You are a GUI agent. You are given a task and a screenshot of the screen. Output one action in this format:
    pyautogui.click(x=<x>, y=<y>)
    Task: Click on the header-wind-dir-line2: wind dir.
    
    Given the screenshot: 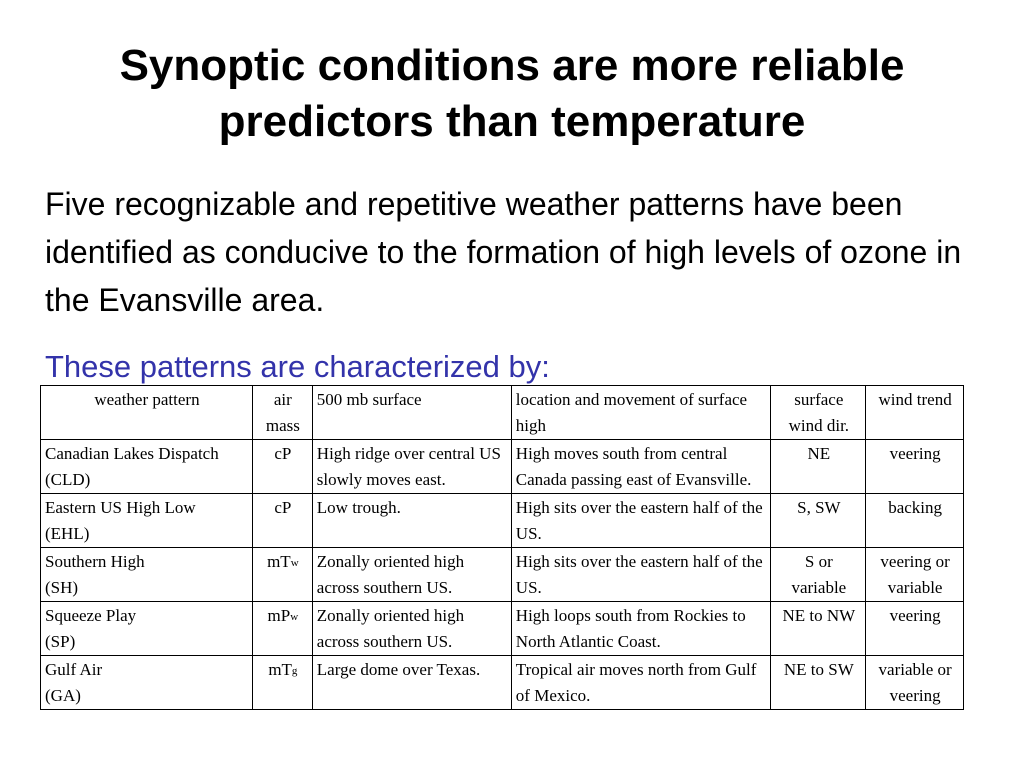 What is the action you would take?
    pyautogui.click(x=819, y=425)
    